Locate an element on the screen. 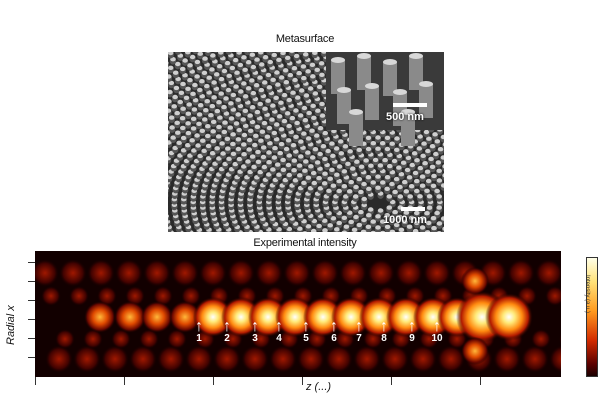 Image resolution: width=603 pixels, height=393 pixels. focus-marker-label: 3 is located at coordinates (255, 339).